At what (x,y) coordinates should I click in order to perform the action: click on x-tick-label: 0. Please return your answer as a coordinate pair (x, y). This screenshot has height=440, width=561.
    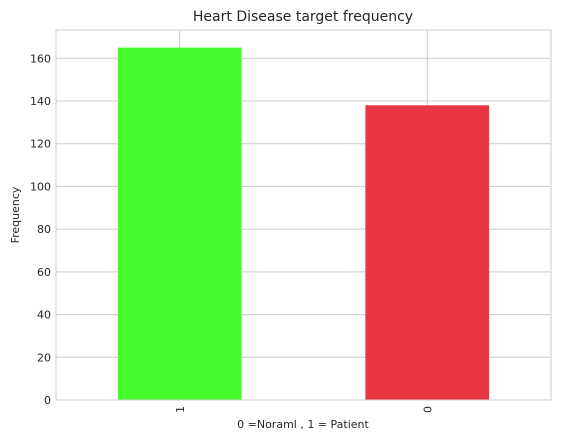
    Looking at the image, I should click on (427, 409).